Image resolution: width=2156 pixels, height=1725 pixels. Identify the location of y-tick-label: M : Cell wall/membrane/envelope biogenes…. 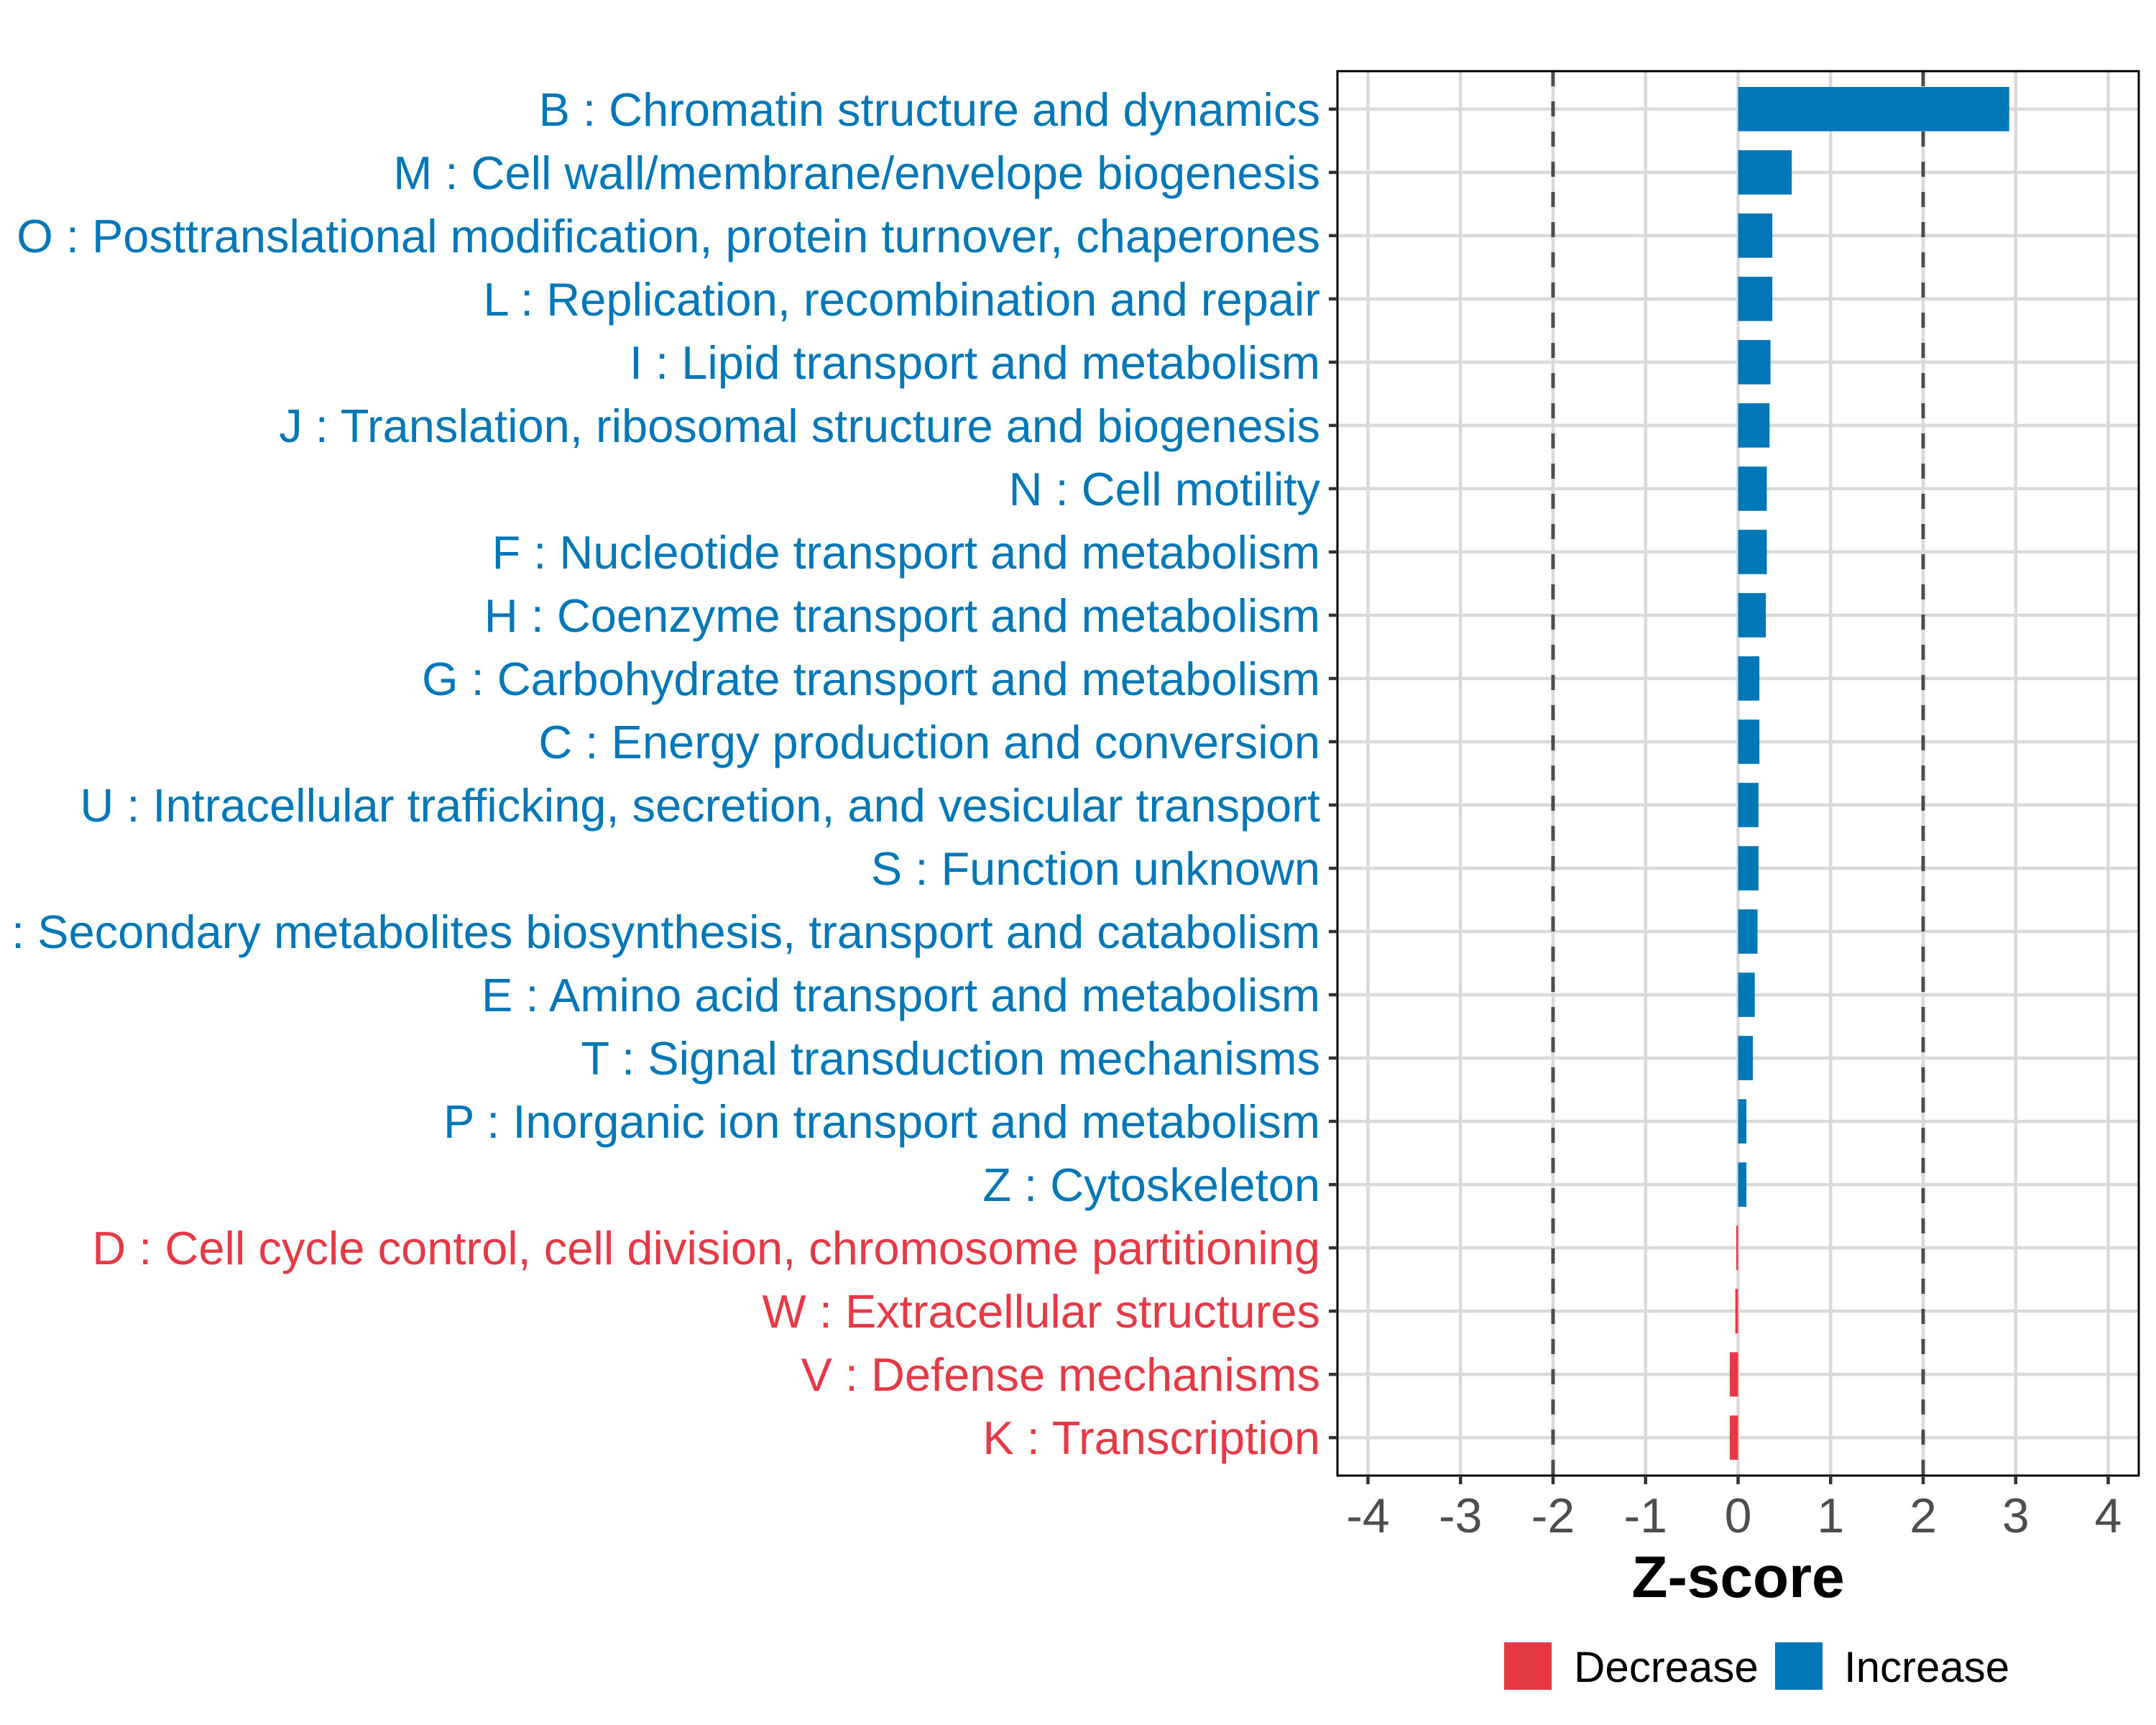
(857, 173).